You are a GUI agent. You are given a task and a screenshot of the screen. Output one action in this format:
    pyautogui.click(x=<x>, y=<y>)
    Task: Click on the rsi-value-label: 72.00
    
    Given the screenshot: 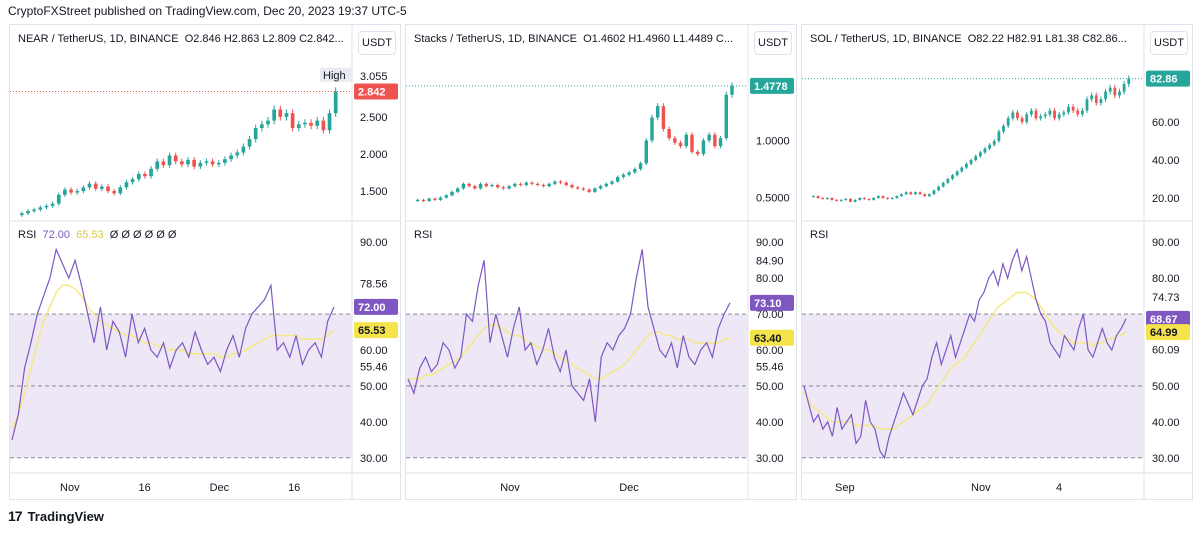 What is the action you would take?
    pyautogui.click(x=372, y=308)
    